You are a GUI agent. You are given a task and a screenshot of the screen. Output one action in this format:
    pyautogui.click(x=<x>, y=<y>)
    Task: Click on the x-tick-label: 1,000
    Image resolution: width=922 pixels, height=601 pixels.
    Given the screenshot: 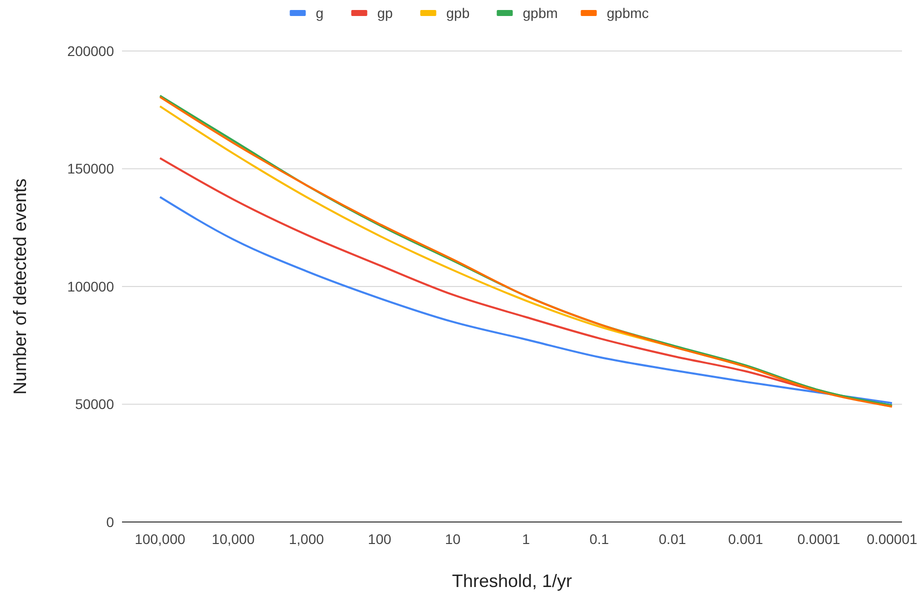 What is the action you would take?
    pyautogui.click(x=306, y=539)
    